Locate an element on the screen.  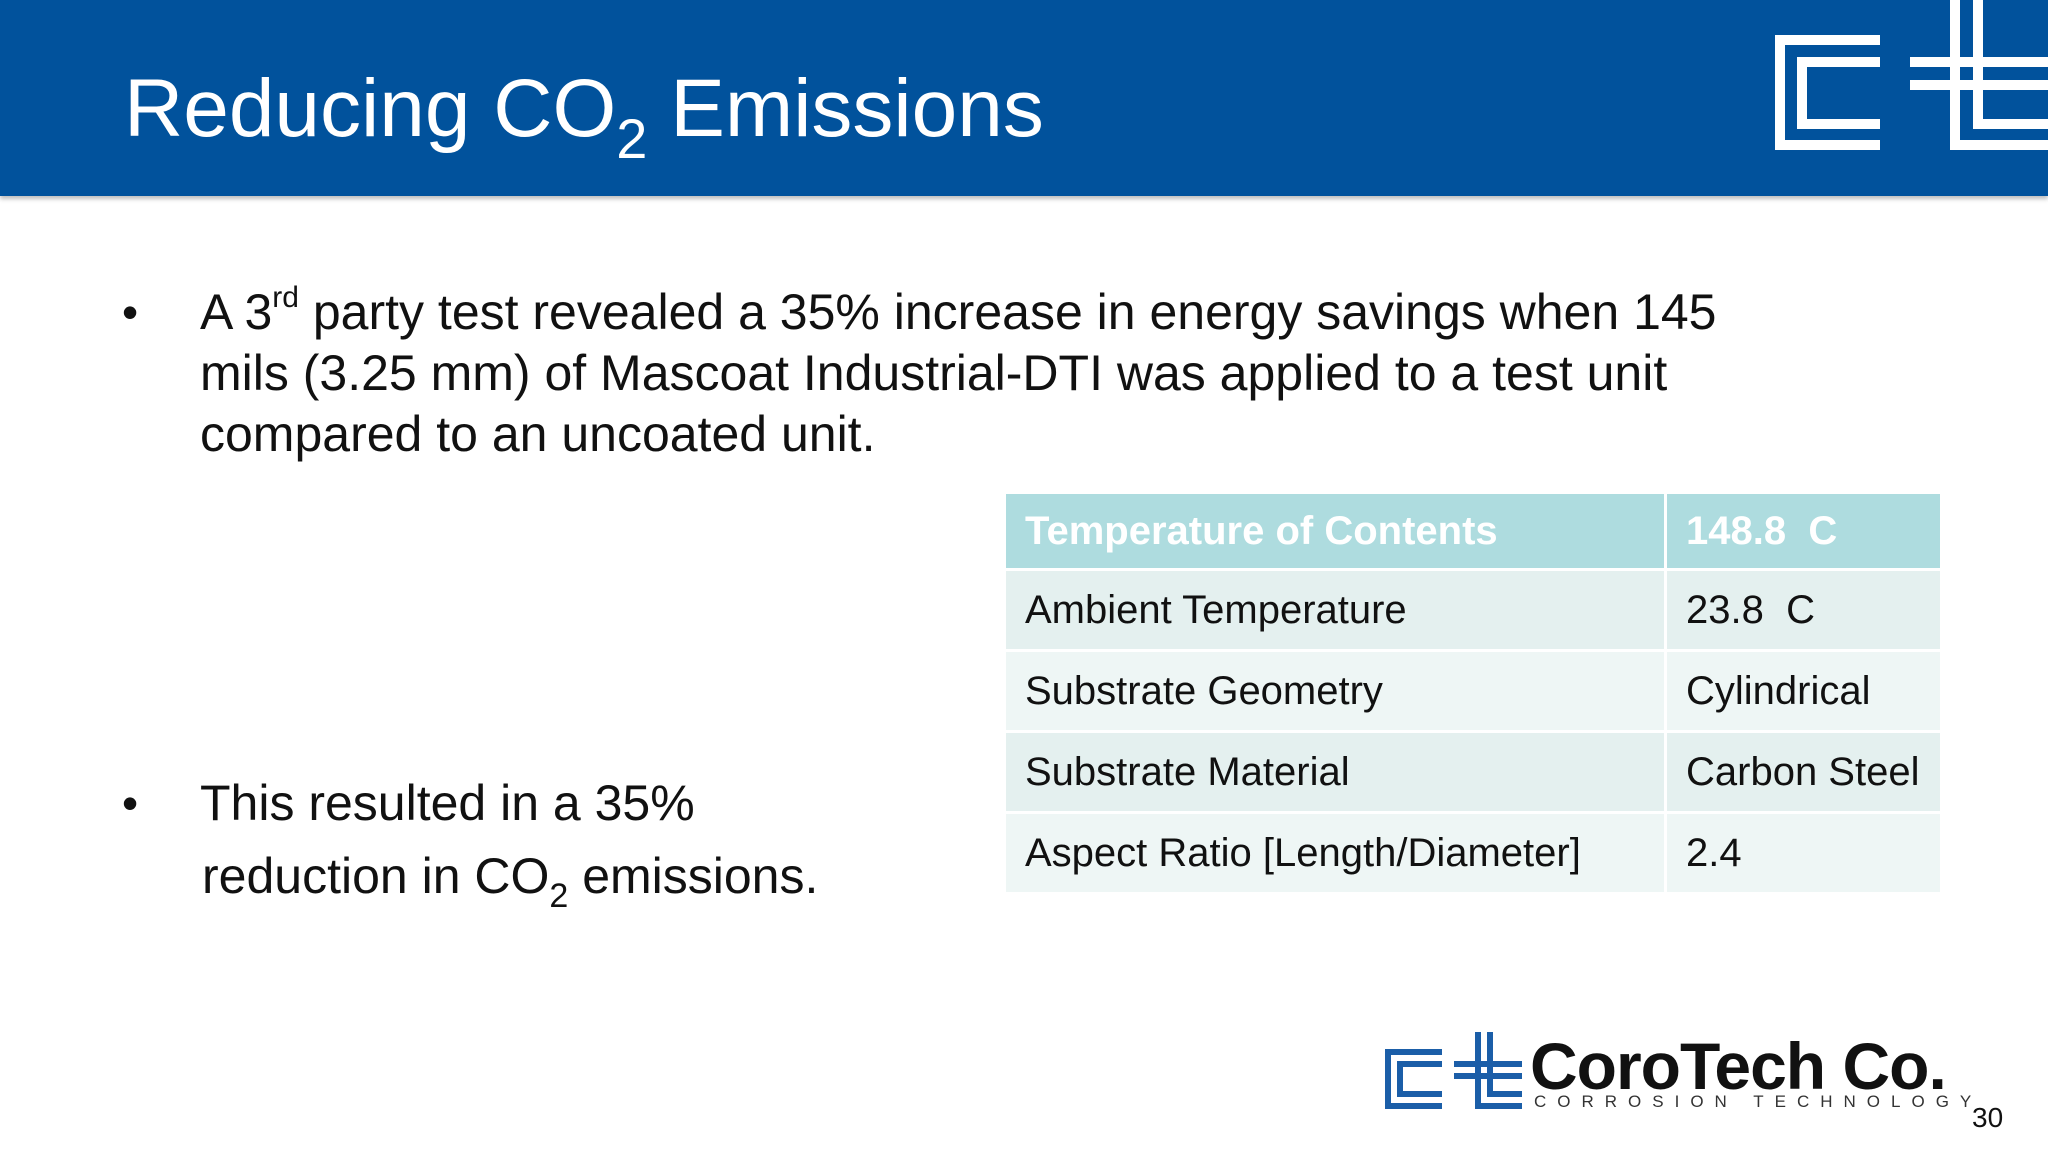
table-cell: Temperature of Contents is located at coordinates (1335, 531).